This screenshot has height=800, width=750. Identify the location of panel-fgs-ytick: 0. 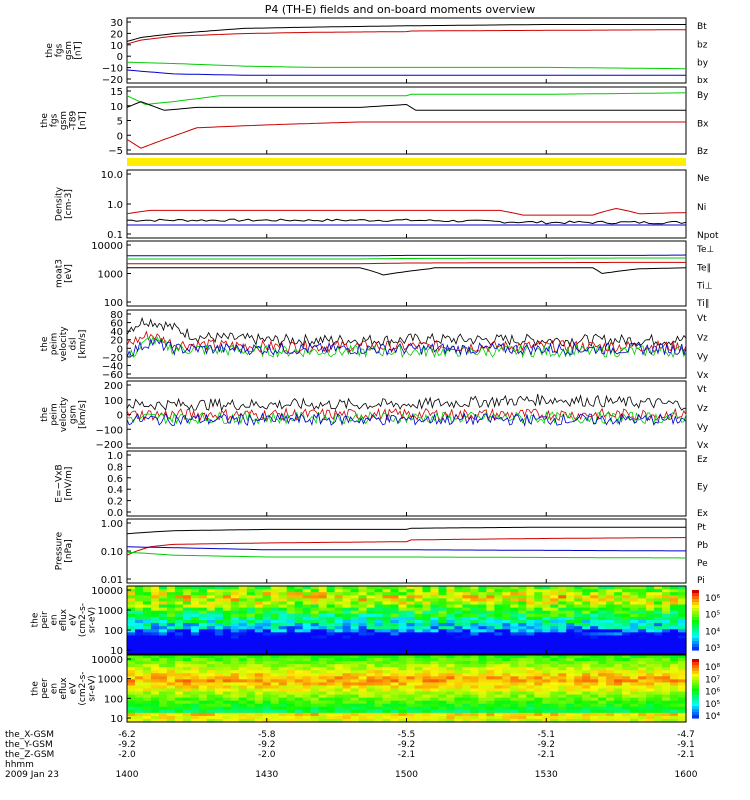
(120, 57).